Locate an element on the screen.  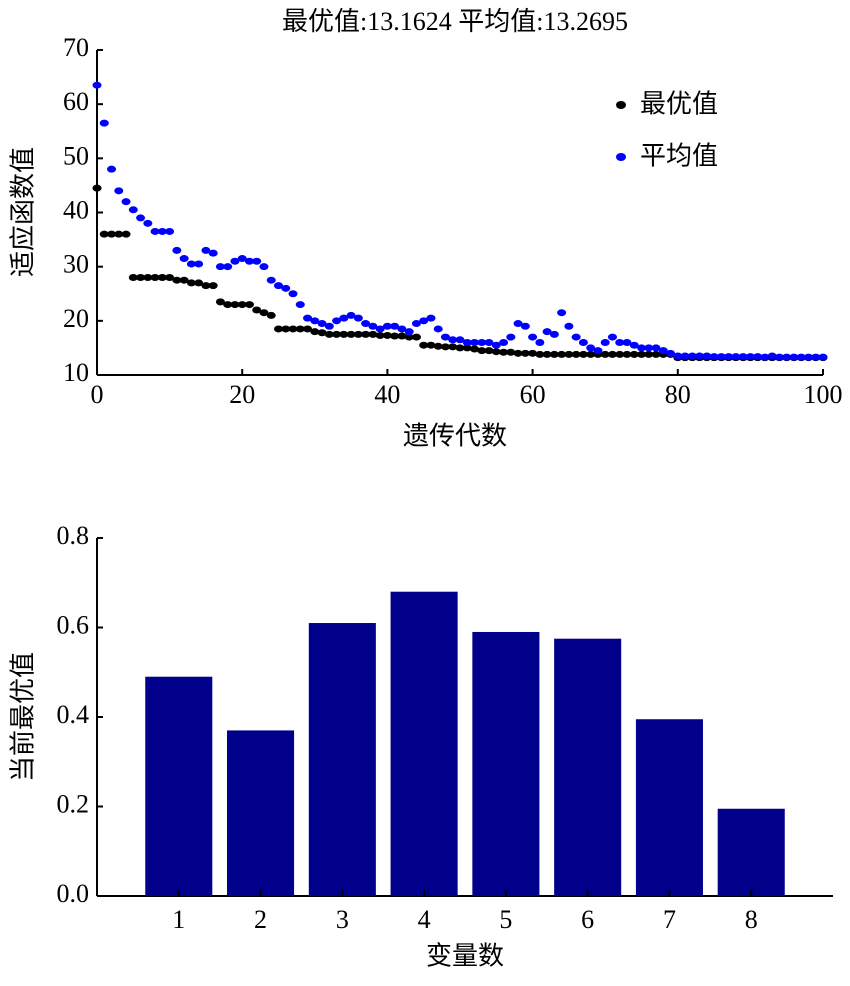
legend-label: 最优值 is located at coordinates (679, 105).